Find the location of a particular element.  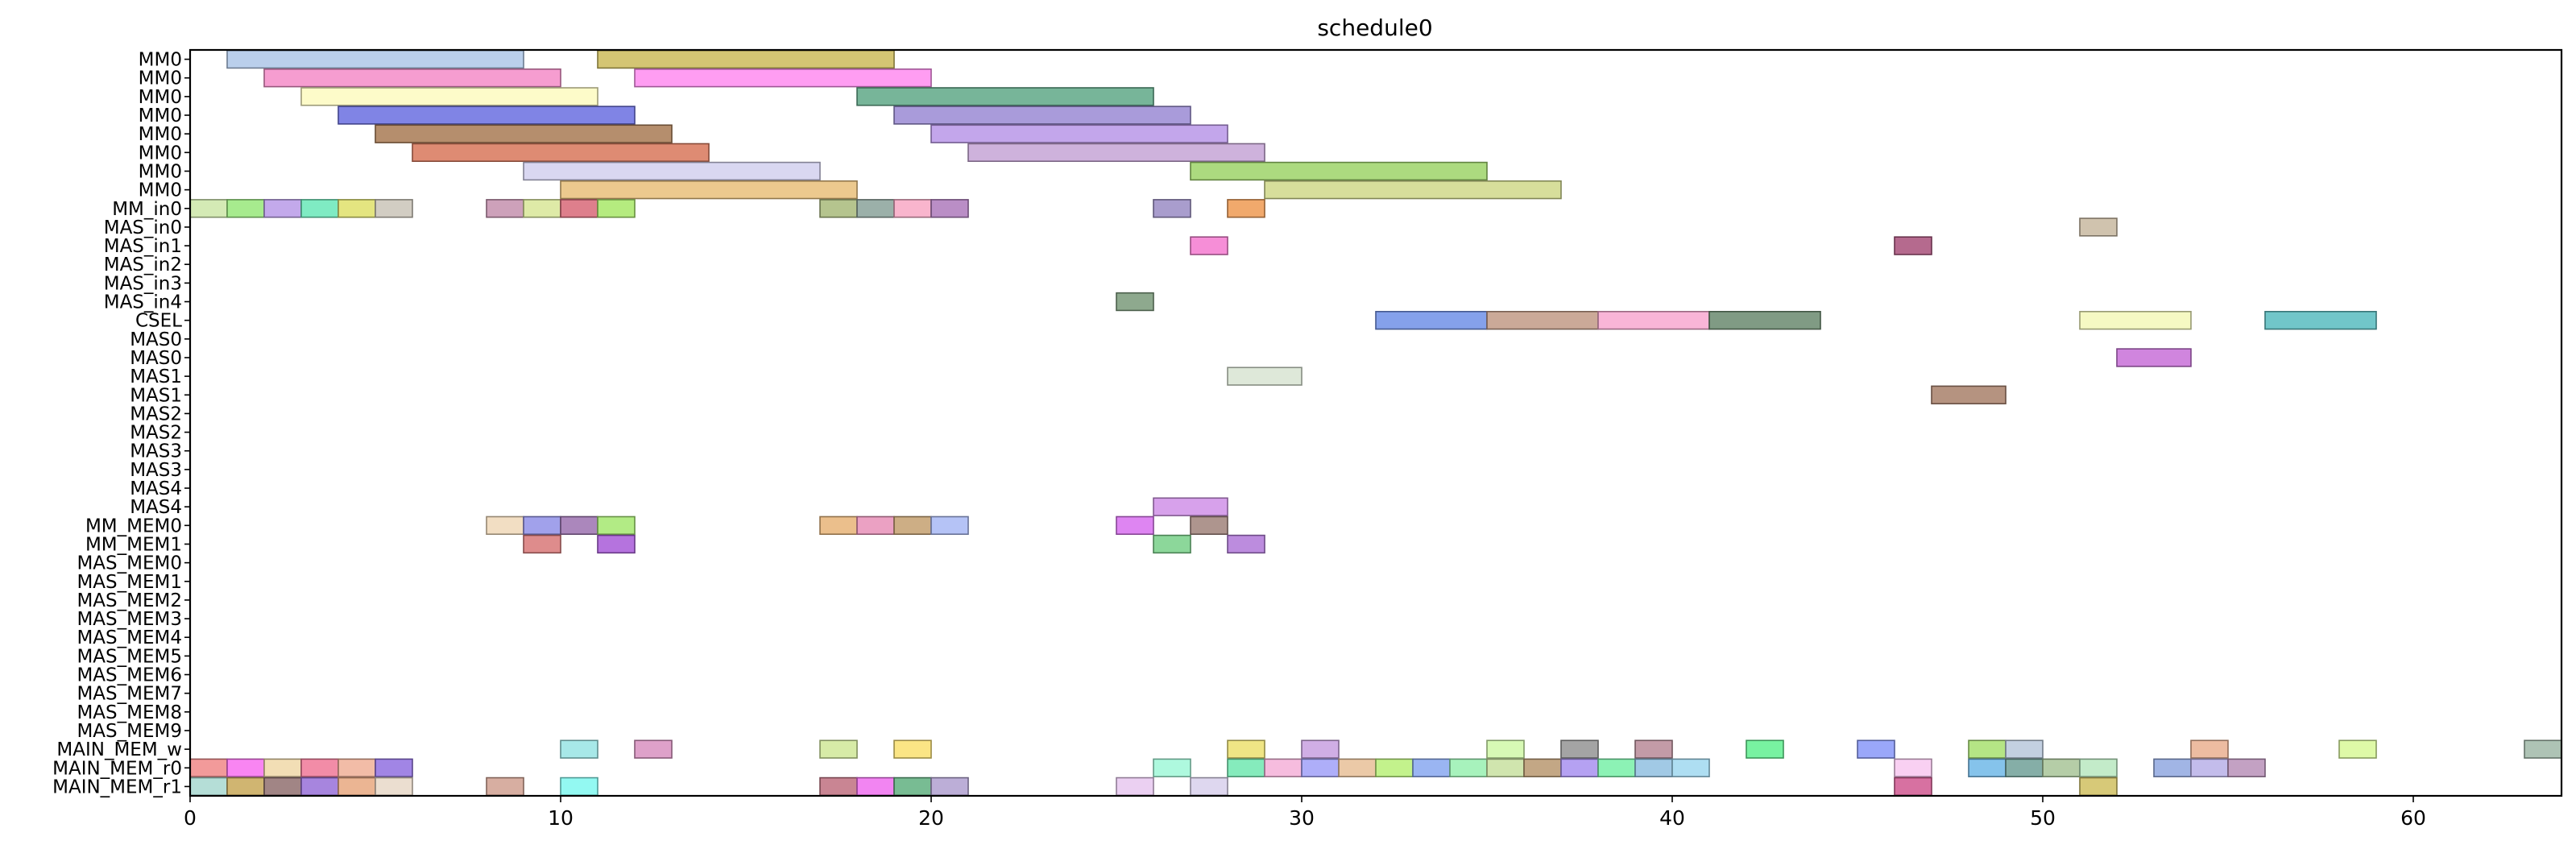

x-tick-label: 40 is located at coordinates (1672, 818).